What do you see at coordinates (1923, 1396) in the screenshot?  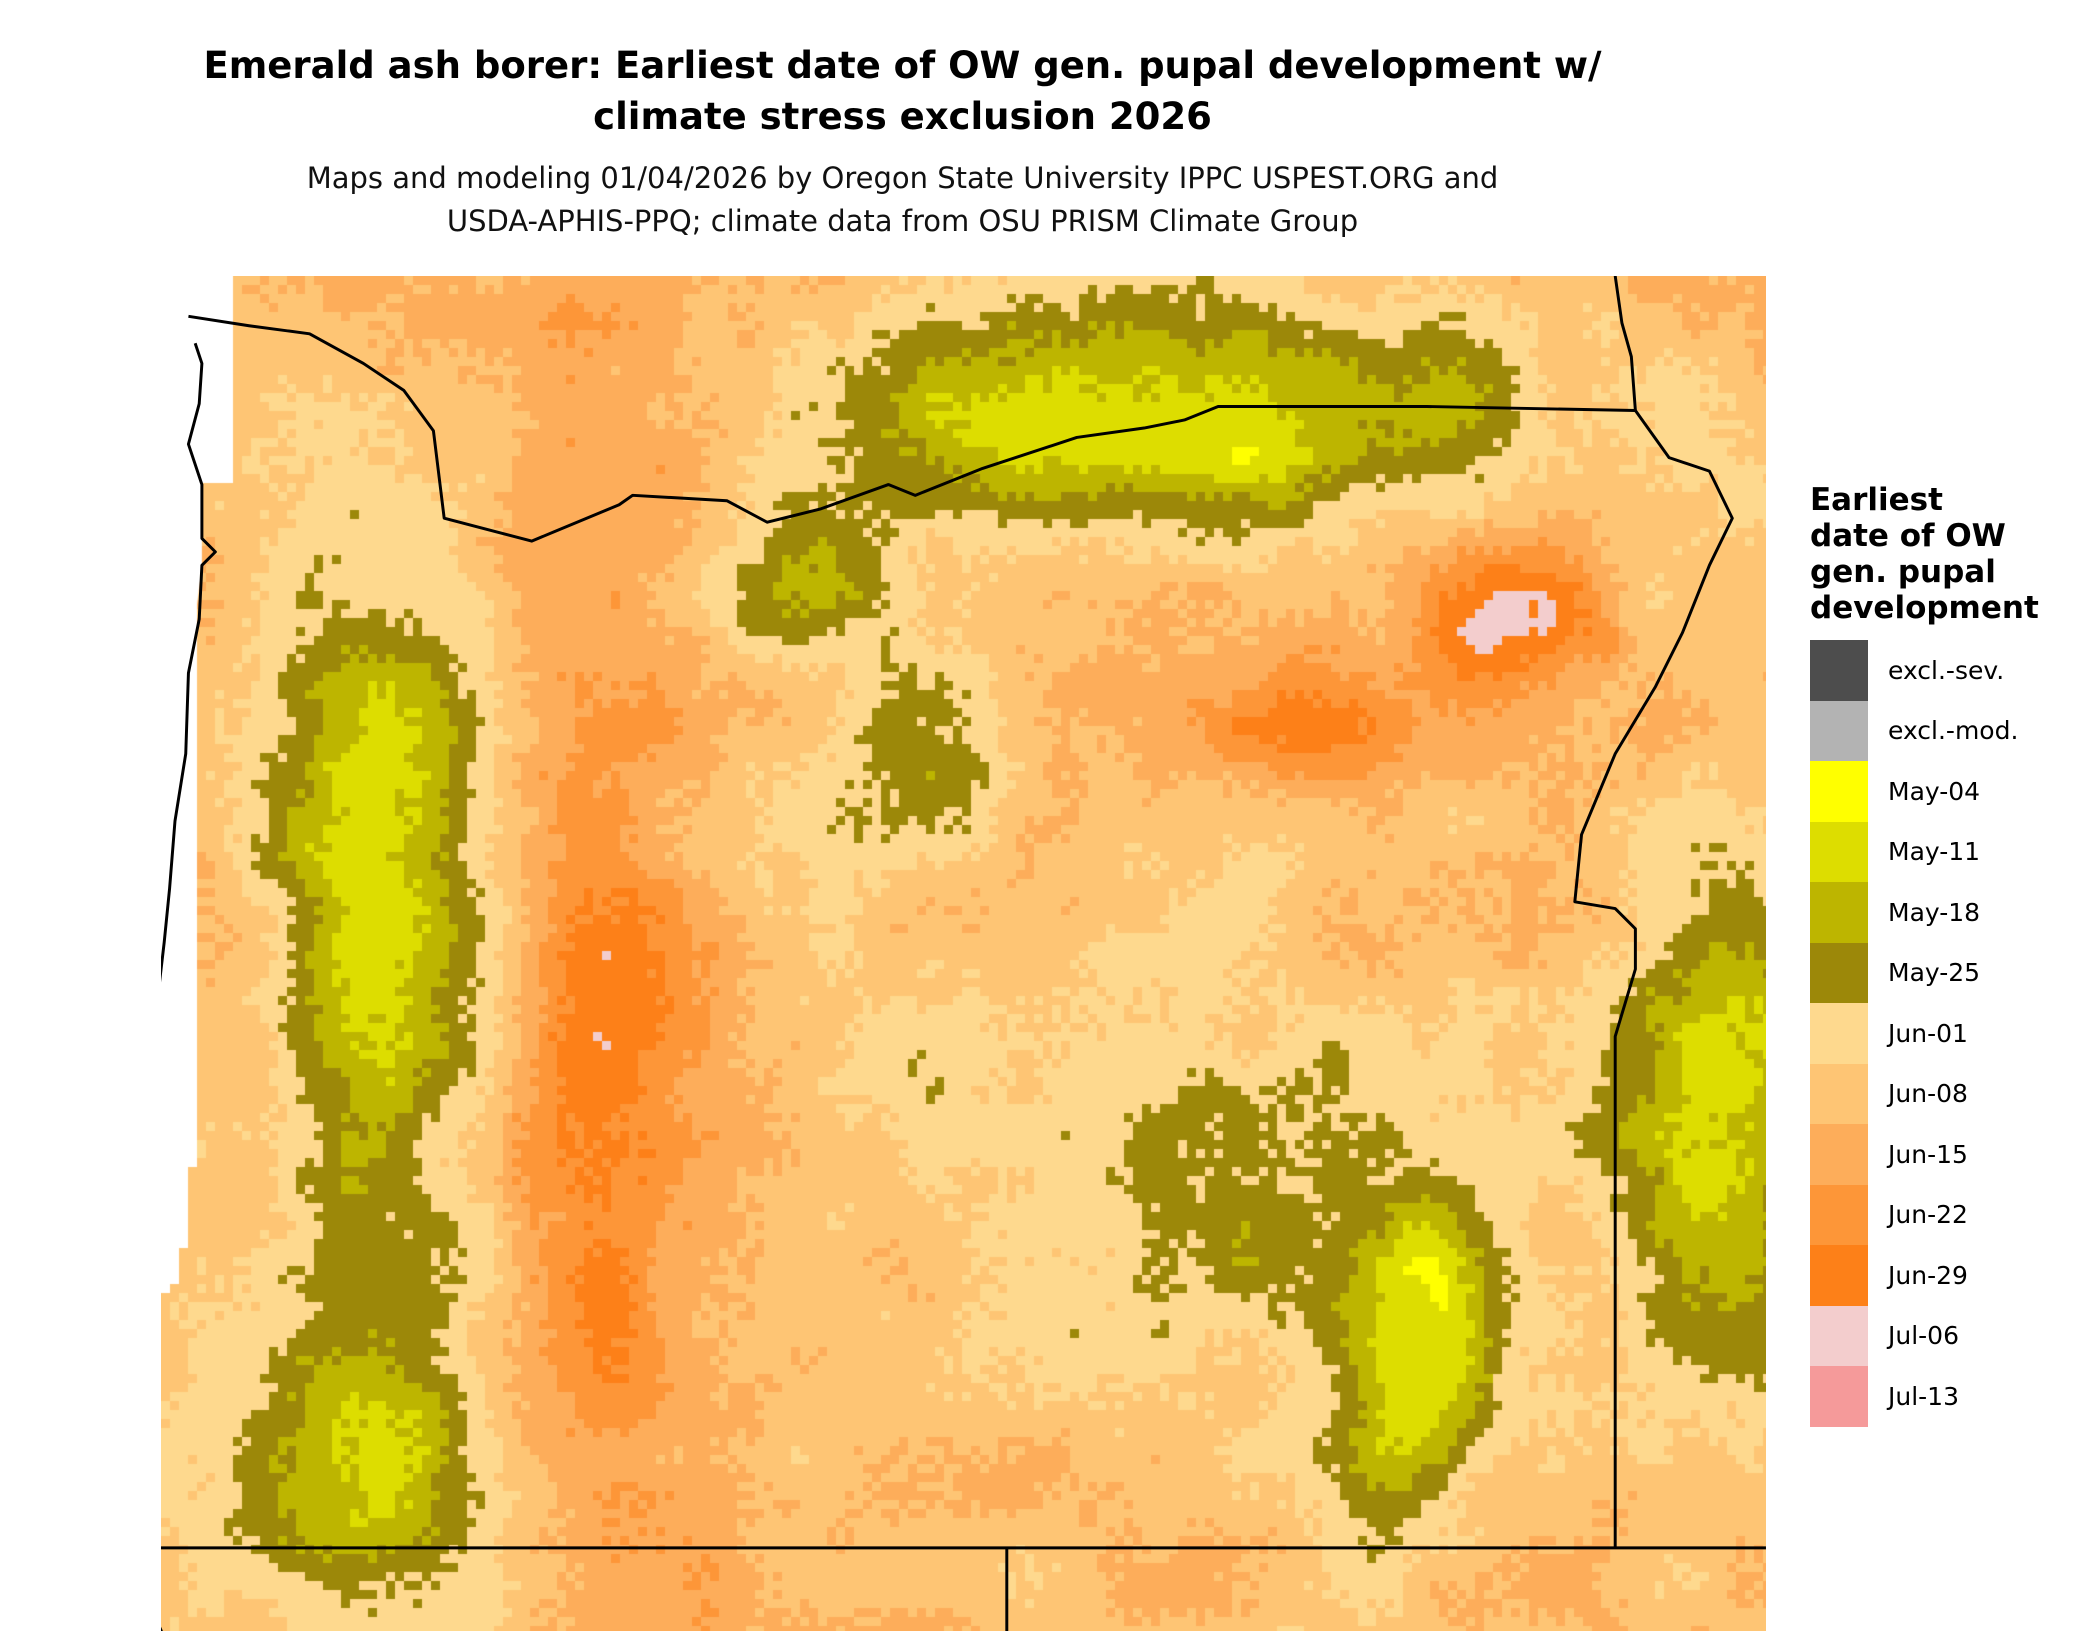 I see `legend-label: Jul-13` at bounding box center [1923, 1396].